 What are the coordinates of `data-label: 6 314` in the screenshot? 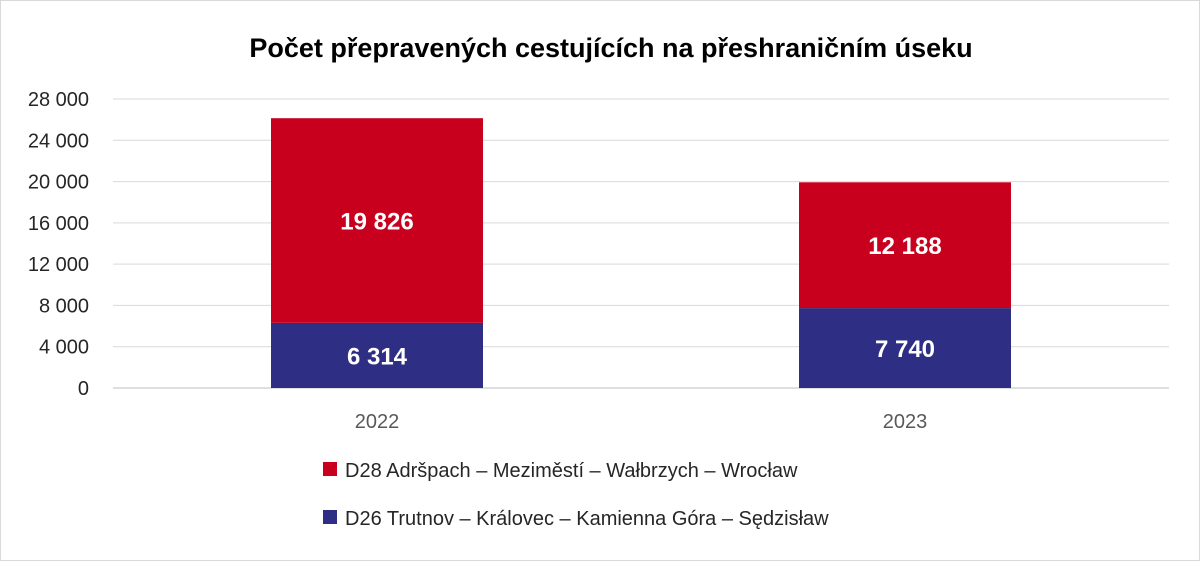 It's located at (377, 356).